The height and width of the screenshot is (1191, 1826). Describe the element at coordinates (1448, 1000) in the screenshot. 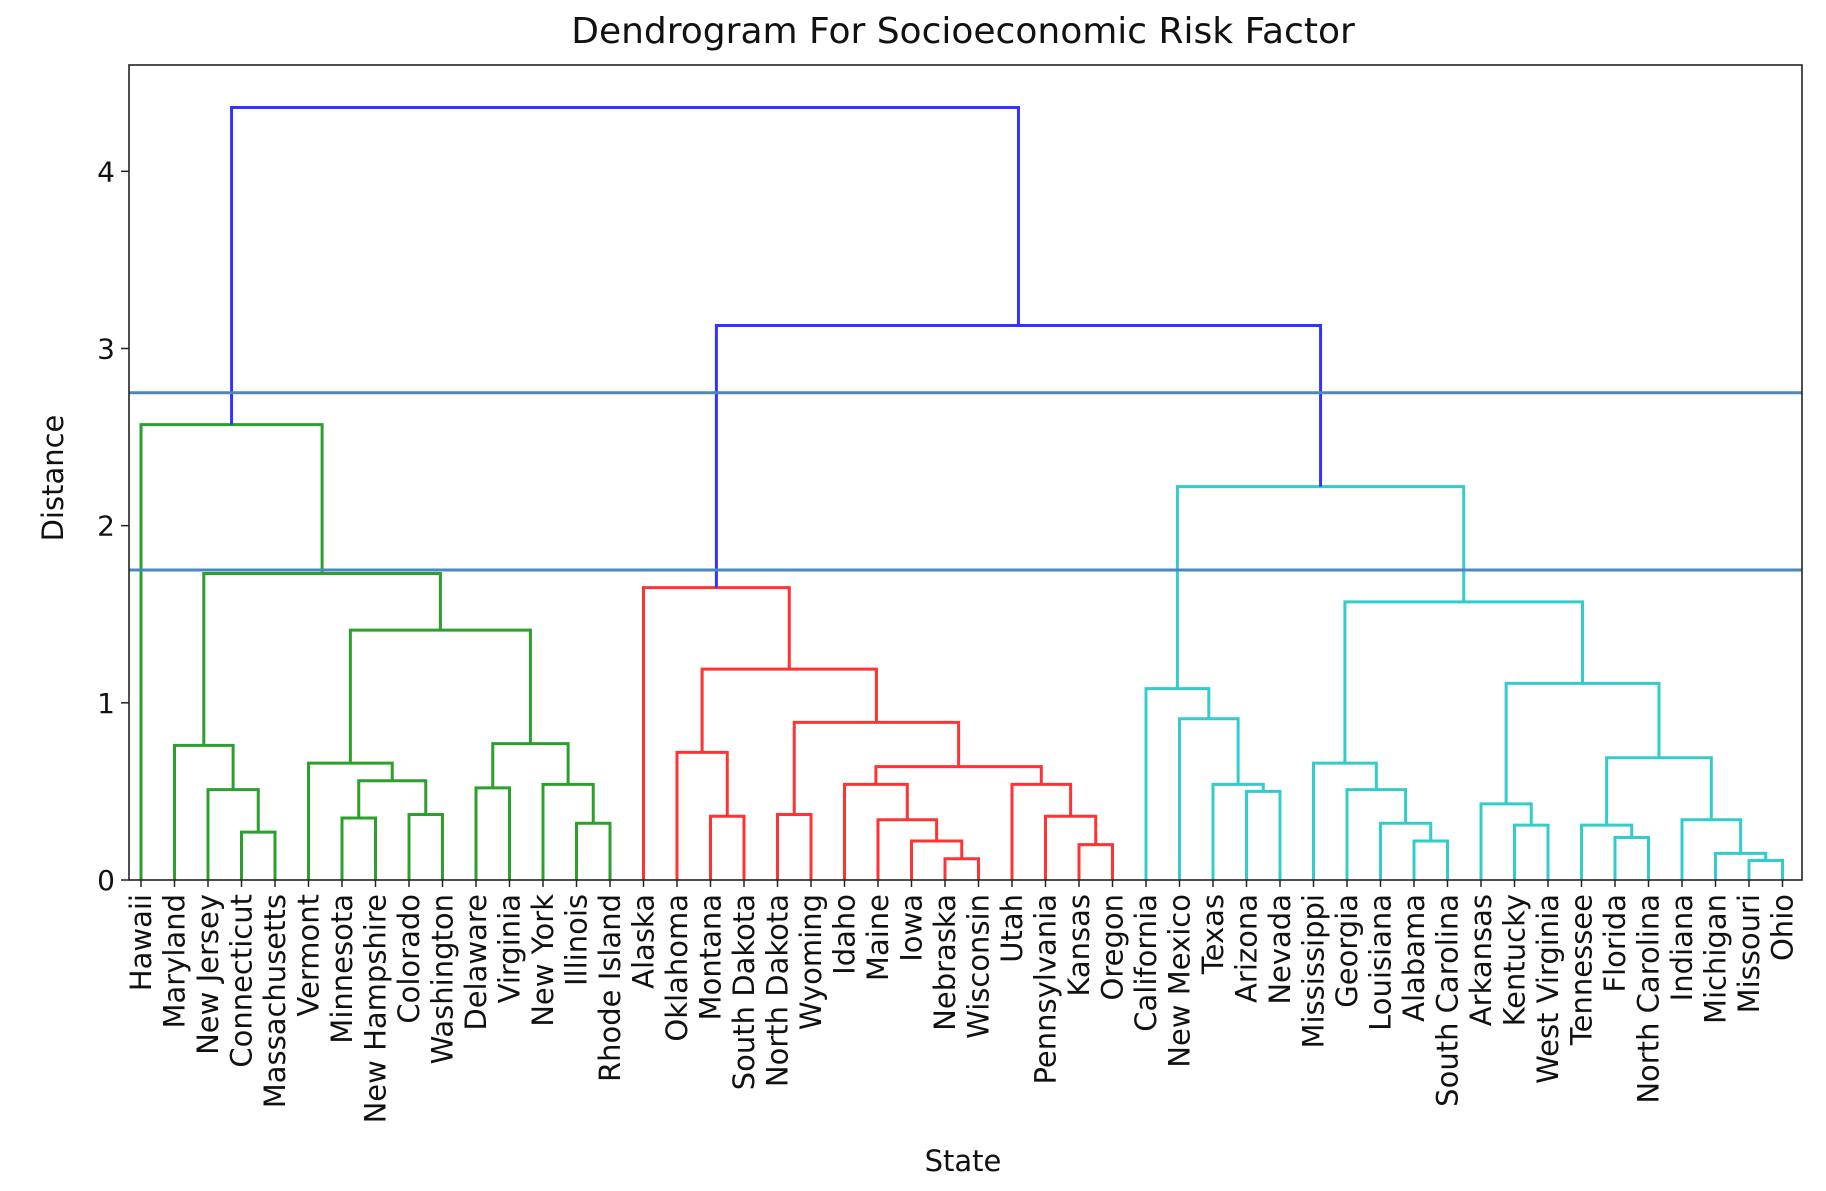

I see `leaf-label: South Carolina` at that location.